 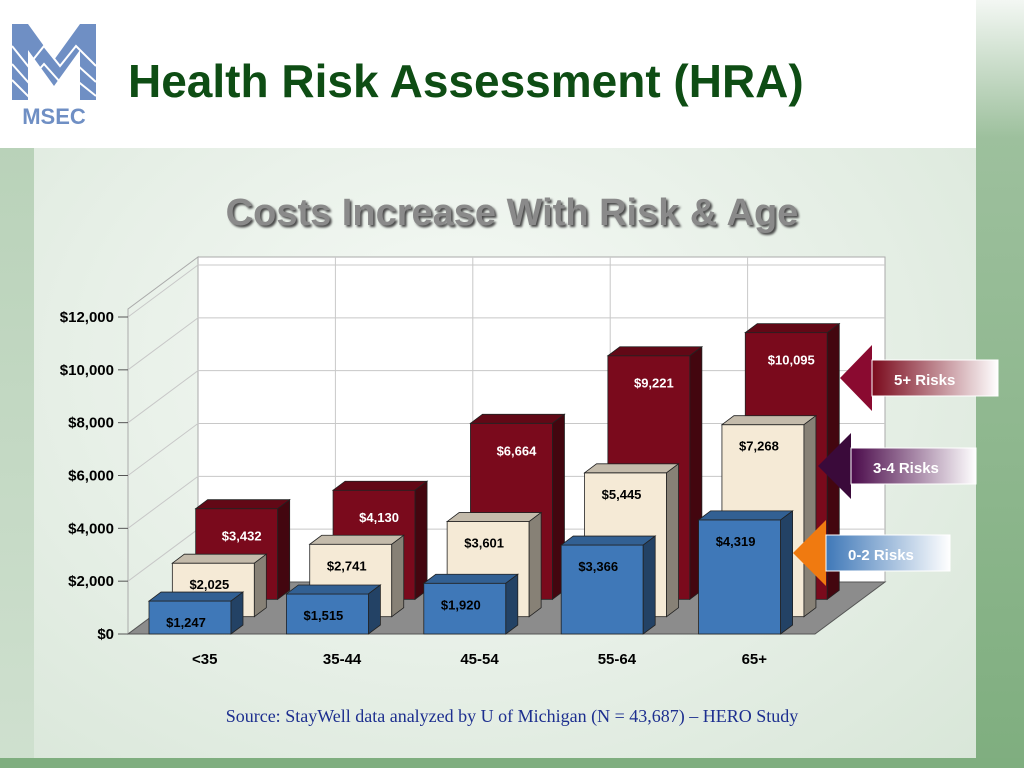 I want to click on bar: $1,247, so click(x=196, y=613).